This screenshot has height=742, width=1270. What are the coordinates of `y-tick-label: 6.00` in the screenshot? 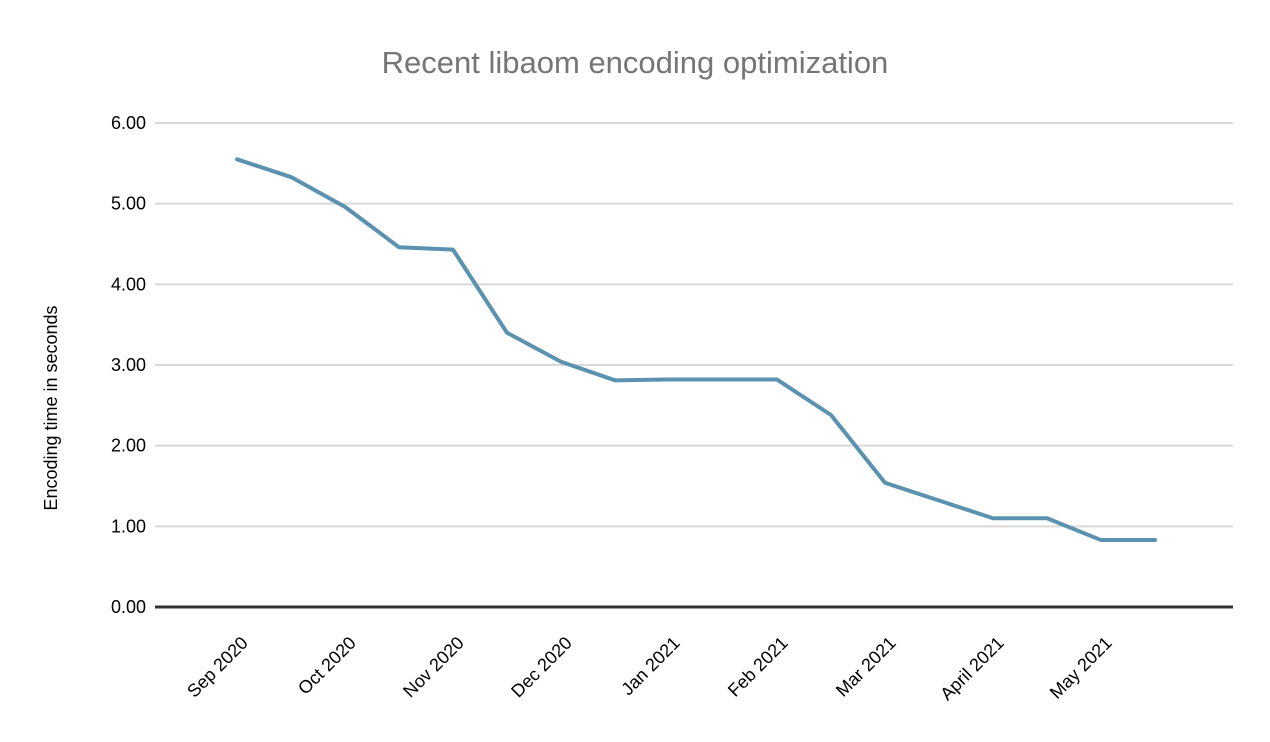 It's located at (128, 123).